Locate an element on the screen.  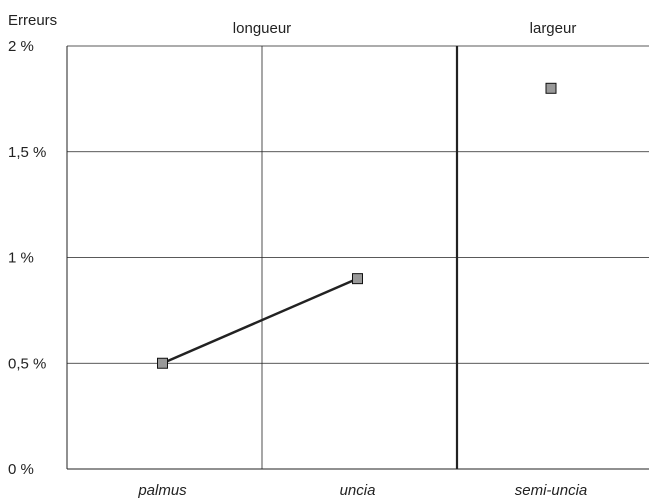
group-label: longueur is located at coordinates (262, 28).